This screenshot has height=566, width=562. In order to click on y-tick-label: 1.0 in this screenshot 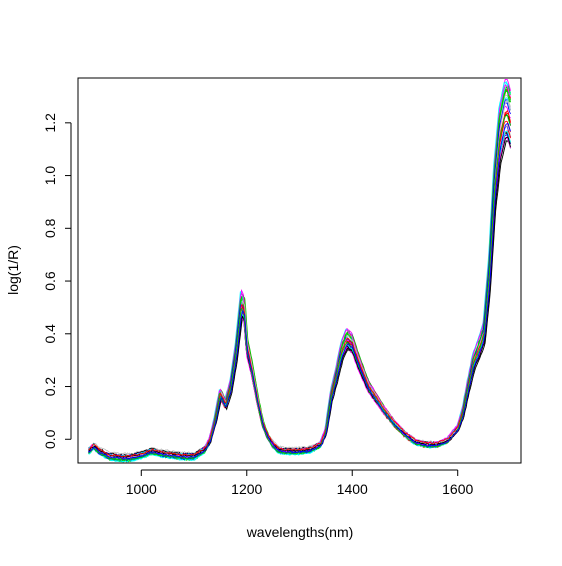, I will do `click(50, 176)`.